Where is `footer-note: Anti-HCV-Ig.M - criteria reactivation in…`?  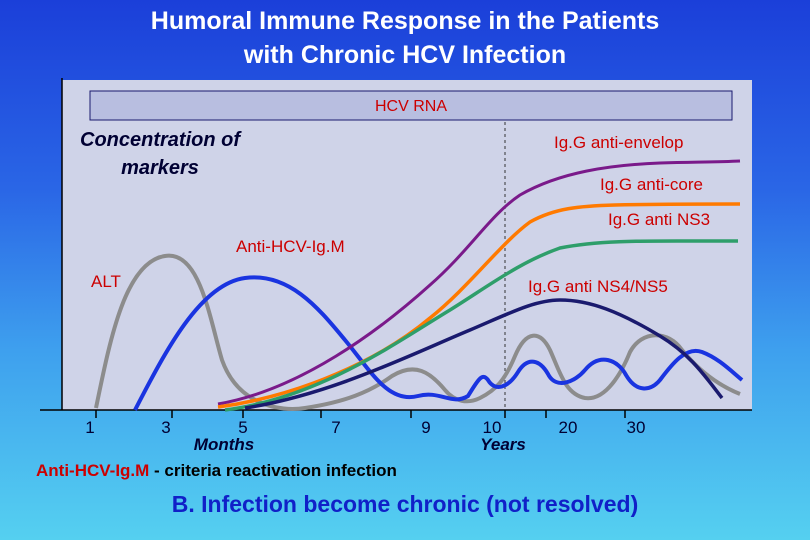
footer-note: Anti-HCV-Ig.M - criteria reactivation in… is located at coordinates (216, 471).